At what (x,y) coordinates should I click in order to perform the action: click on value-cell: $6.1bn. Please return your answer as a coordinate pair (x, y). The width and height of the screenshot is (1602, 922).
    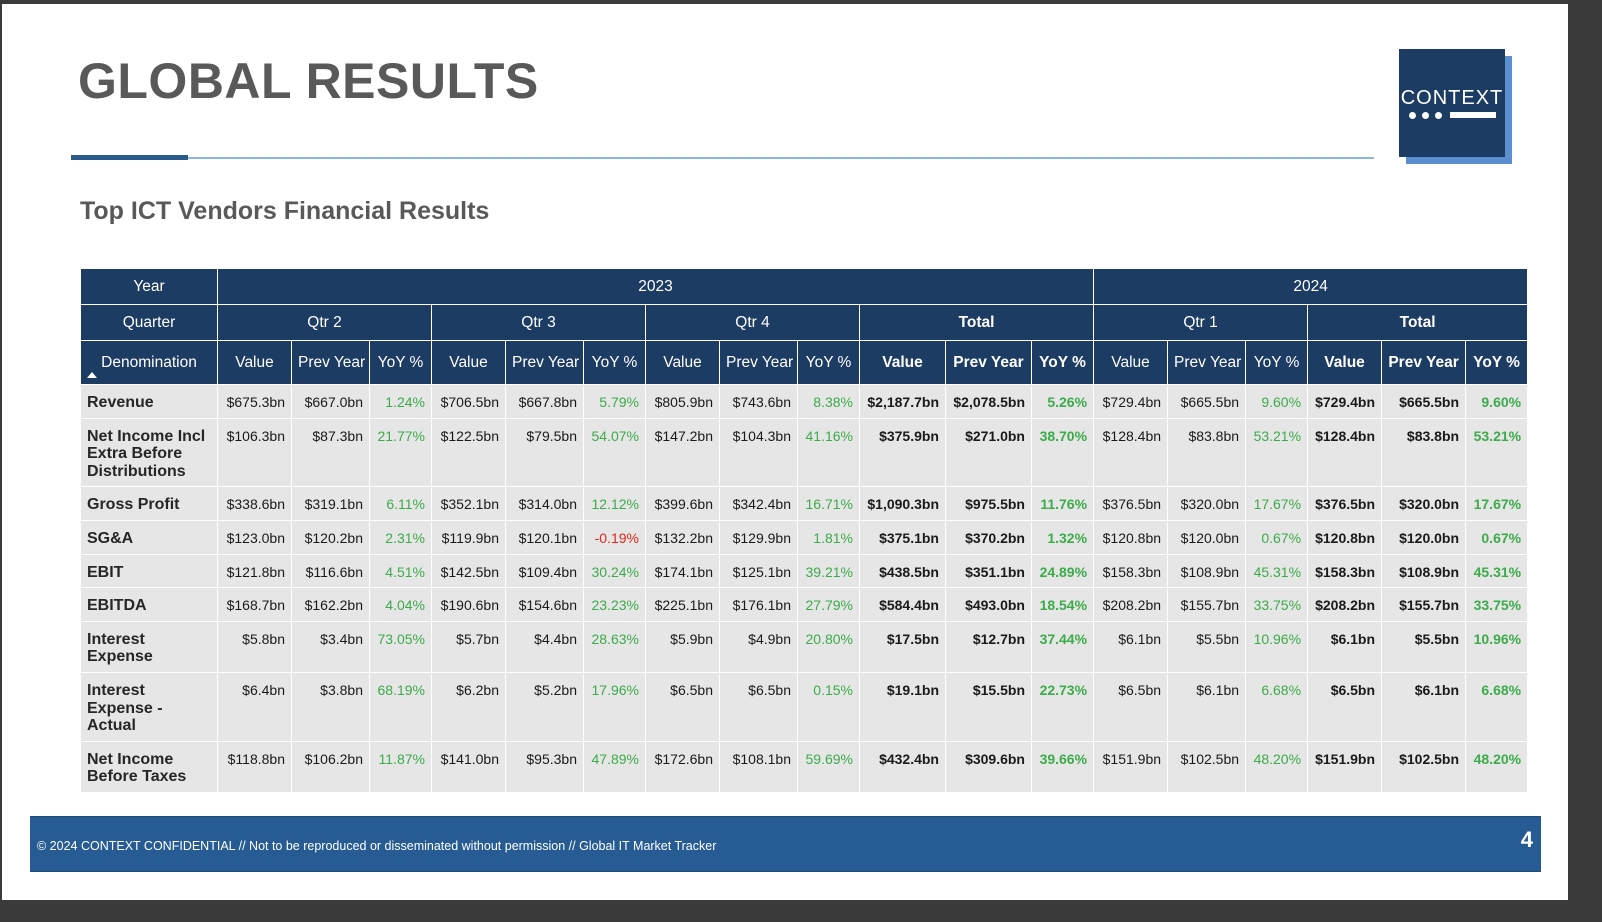
    Looking at the image, I should click on (1131, 646).